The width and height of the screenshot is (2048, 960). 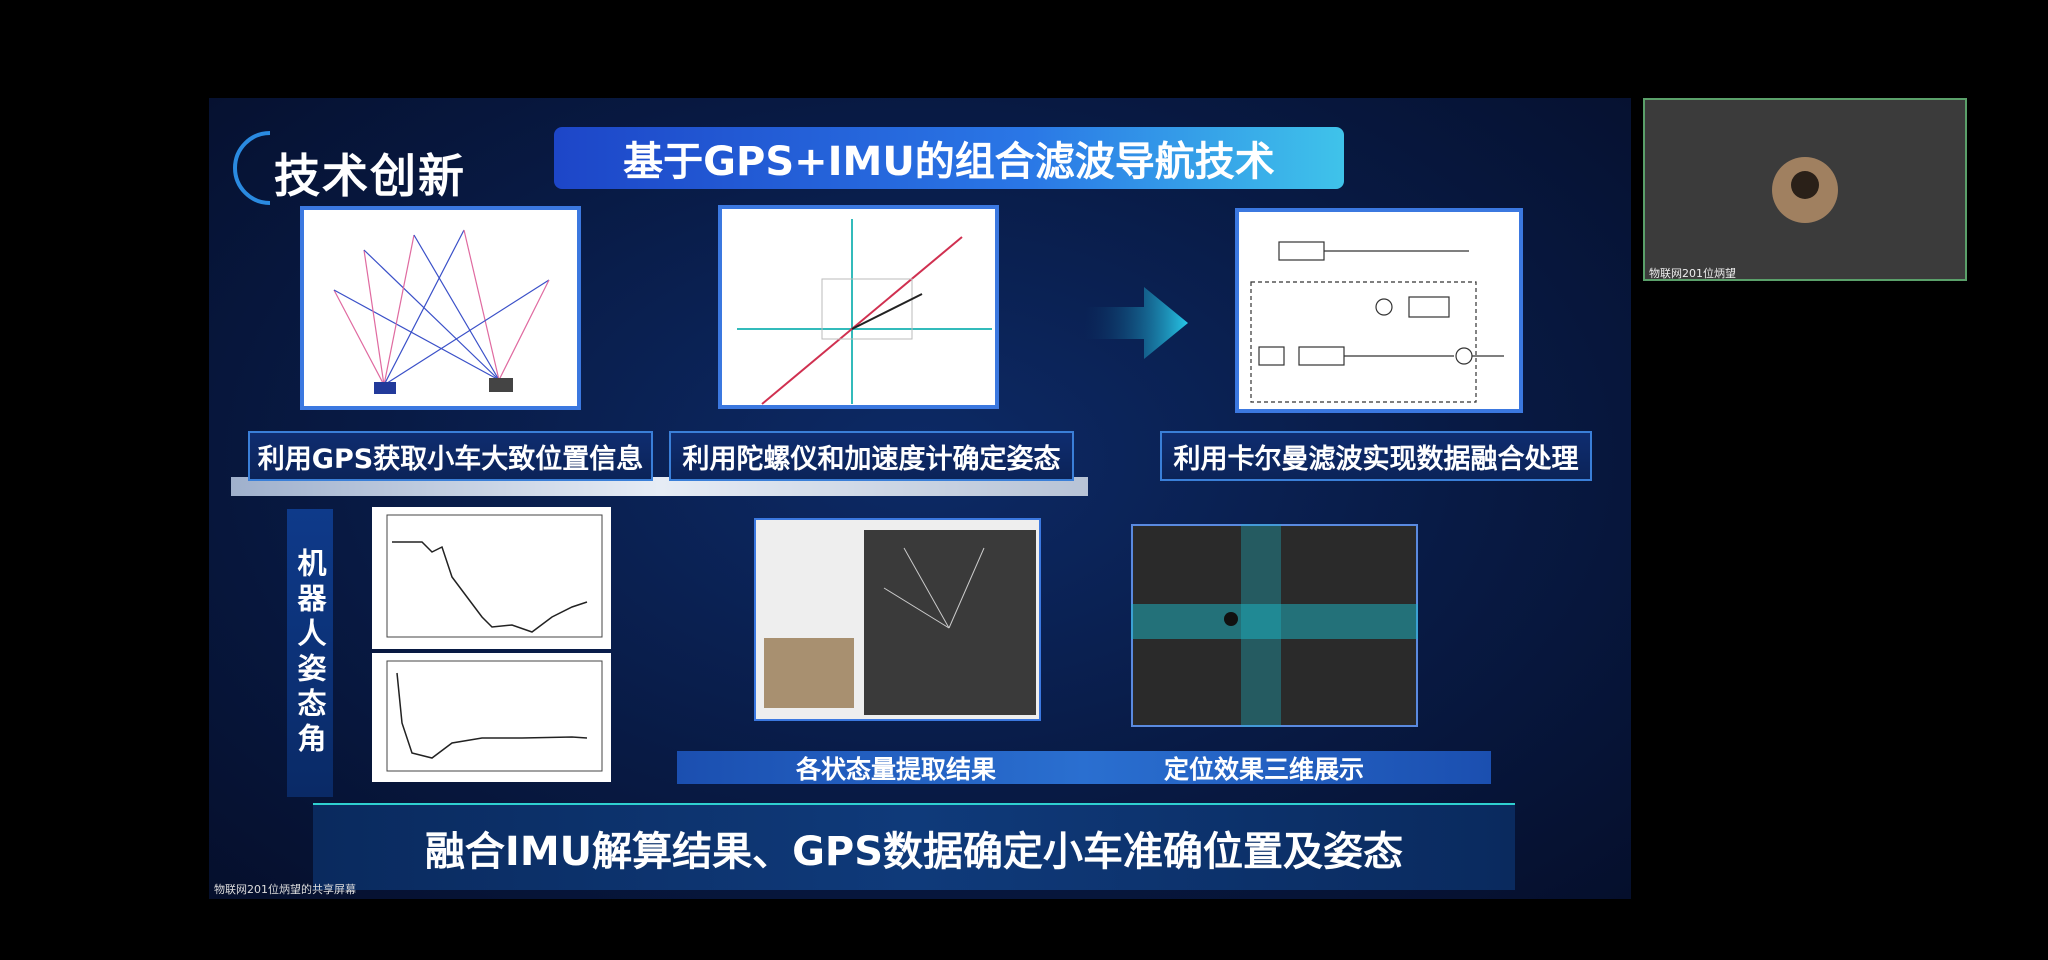 I want to click on result-caption: 定位效果三维展示, so click(x=1263, y=769).